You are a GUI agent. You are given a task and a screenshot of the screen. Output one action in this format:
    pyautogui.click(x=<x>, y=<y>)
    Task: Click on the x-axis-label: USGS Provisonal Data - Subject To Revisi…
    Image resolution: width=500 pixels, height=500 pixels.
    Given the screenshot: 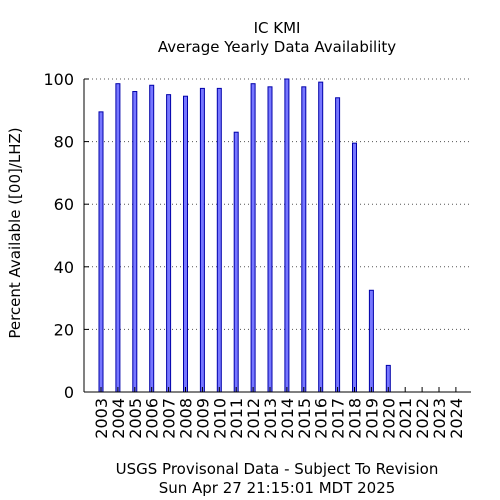 What is the action you would take?
    pyautogui.click(x=277, y=469)
    